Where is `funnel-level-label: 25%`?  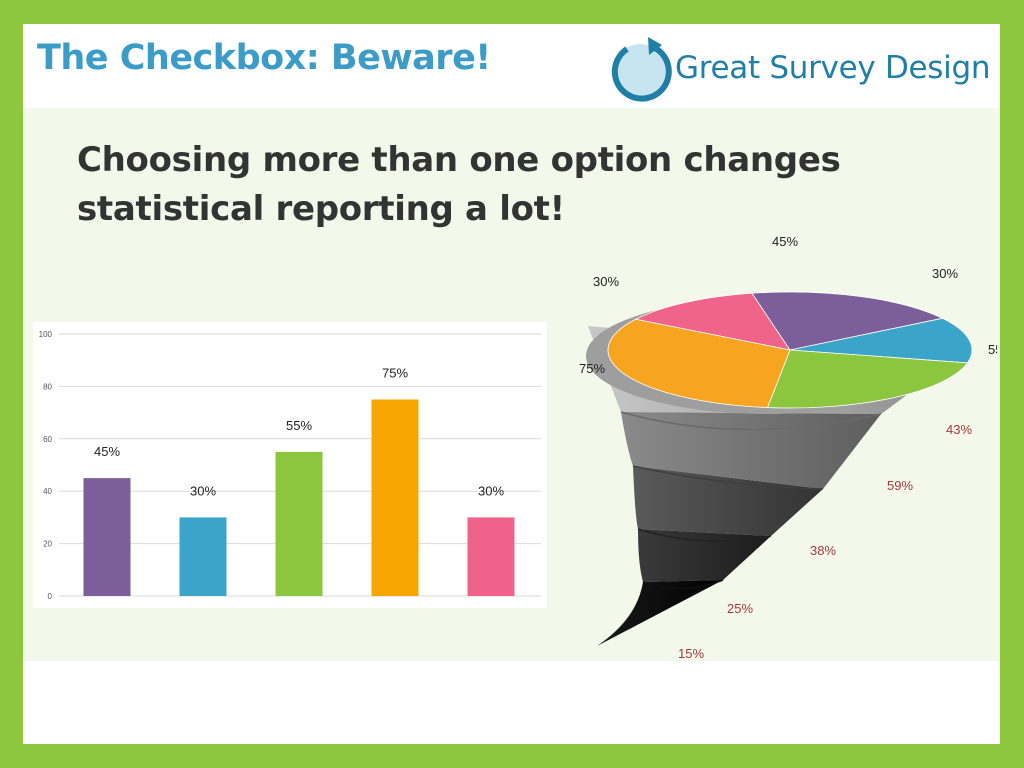 funnel-level-label: 25% is located at coordinates (740, 608).